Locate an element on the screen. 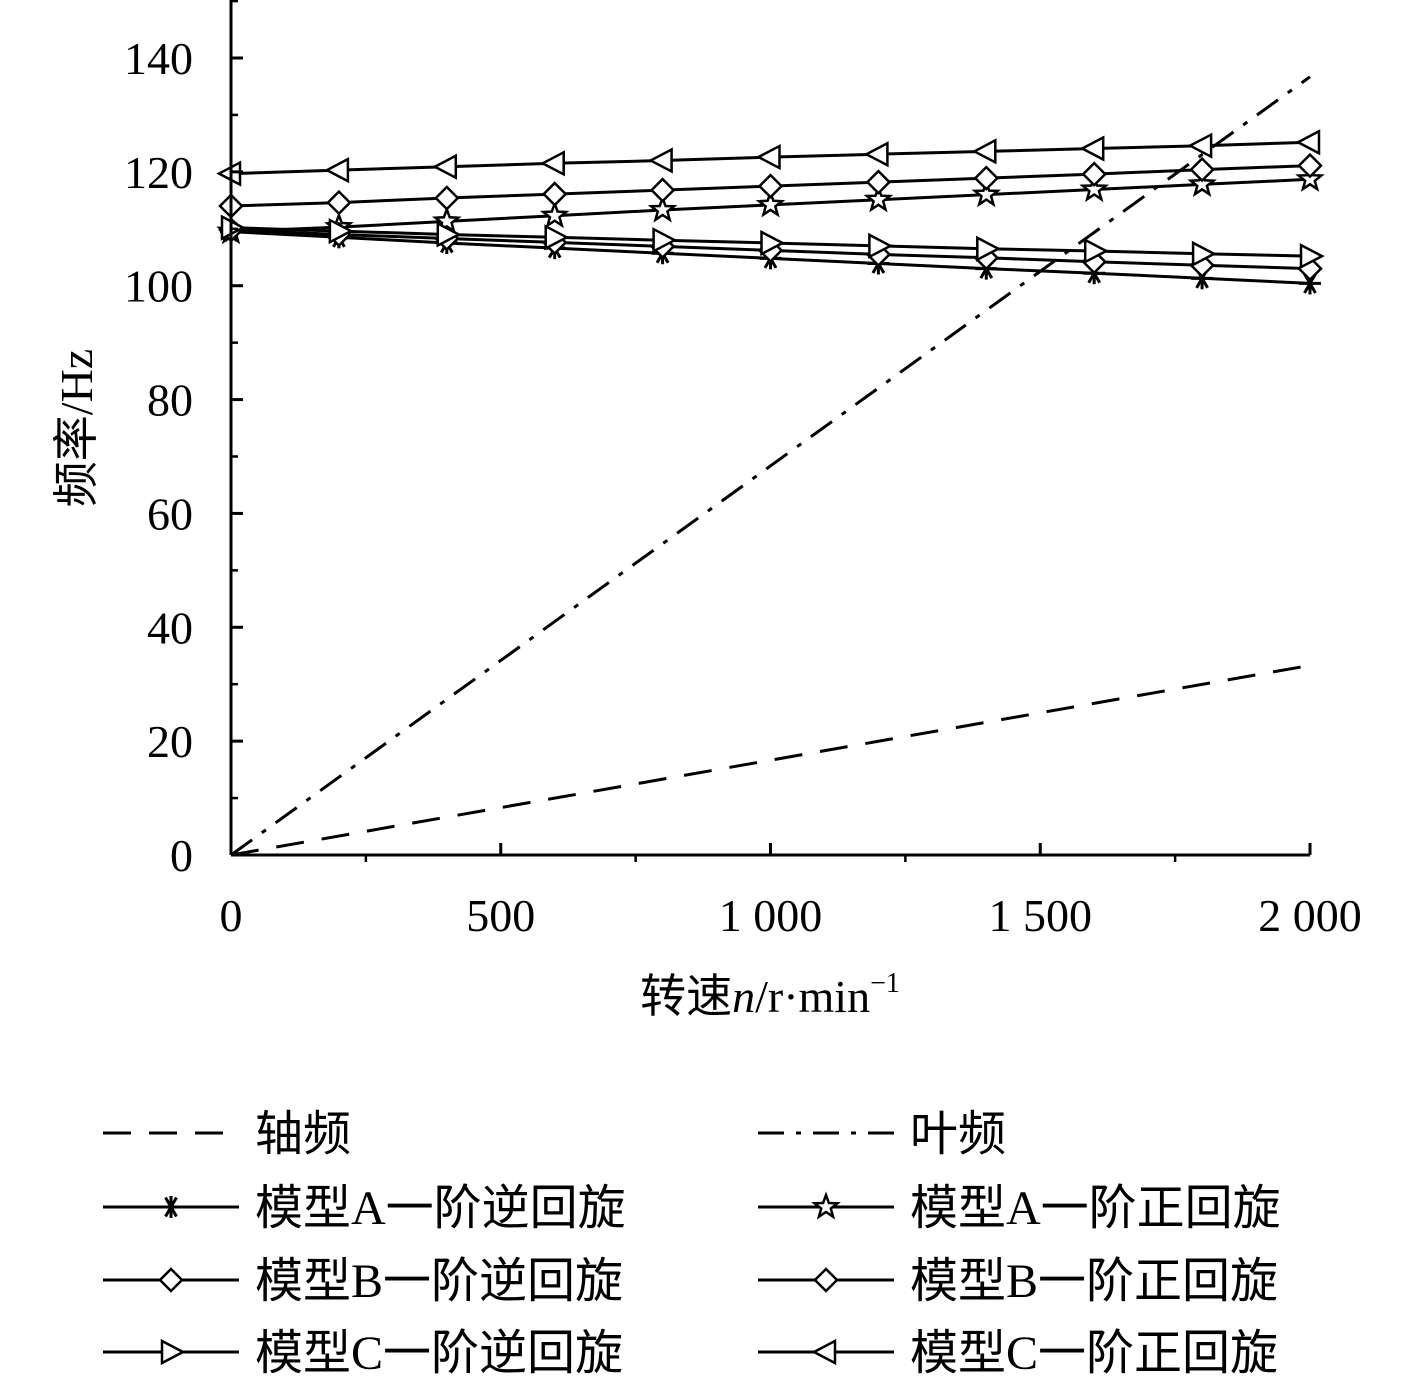  legend-item: 模型C一阶正回旋 is located at coordinates (1018, 1353).